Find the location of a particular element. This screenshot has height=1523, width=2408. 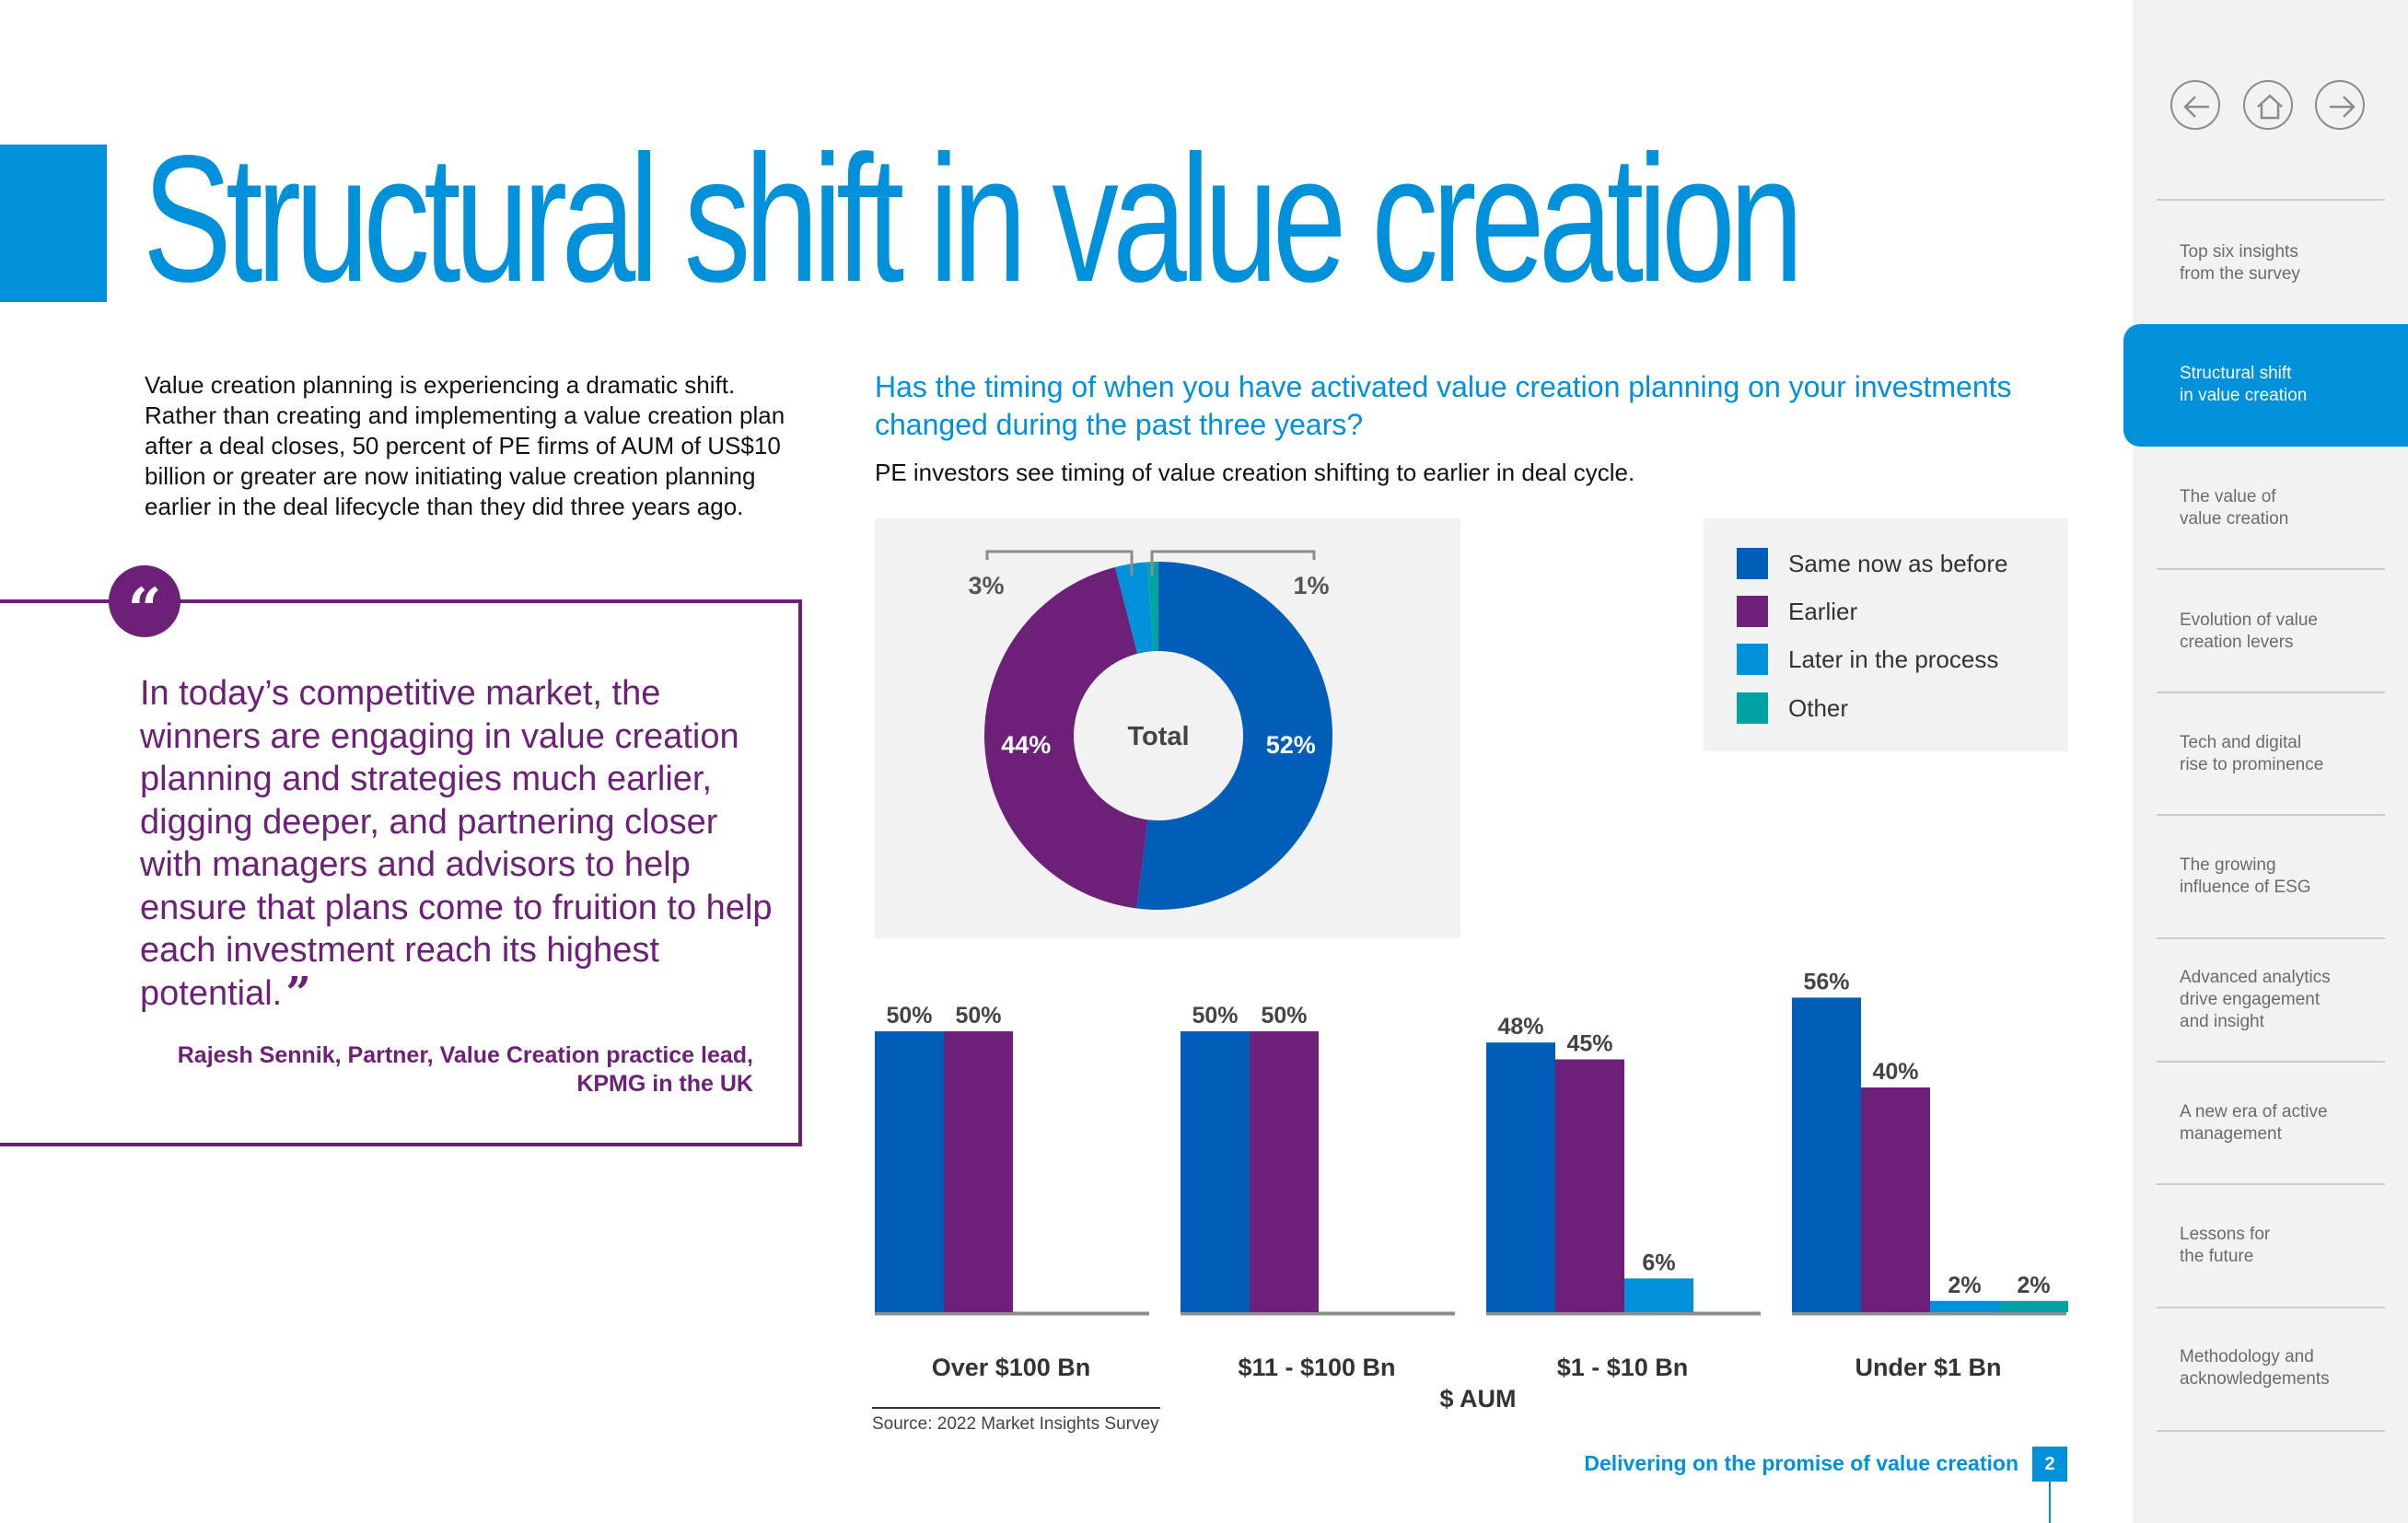

donut-chart: Total 52% 44% 3% 1% is located at coordinates (1150, 730).